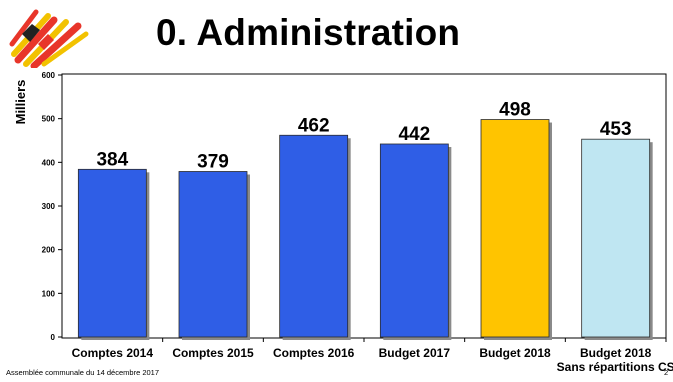 The width and height of the screenshot is (673, 382). Describe the element at coordinates (213, 353) in the screenshot. I see `x-tick-label: Comptes 2015` at that location.